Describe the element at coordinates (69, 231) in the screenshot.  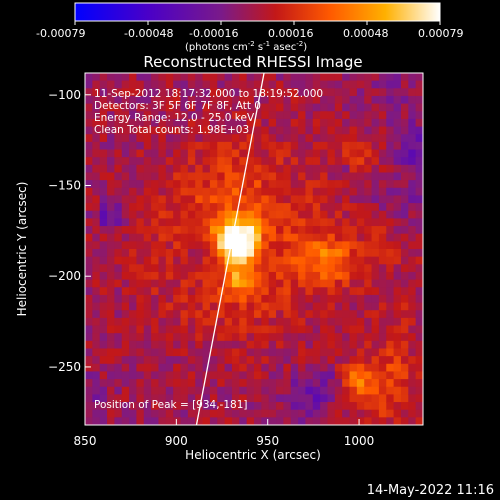
I see `y-axis-ticks: −100−150−200−250` at that location.